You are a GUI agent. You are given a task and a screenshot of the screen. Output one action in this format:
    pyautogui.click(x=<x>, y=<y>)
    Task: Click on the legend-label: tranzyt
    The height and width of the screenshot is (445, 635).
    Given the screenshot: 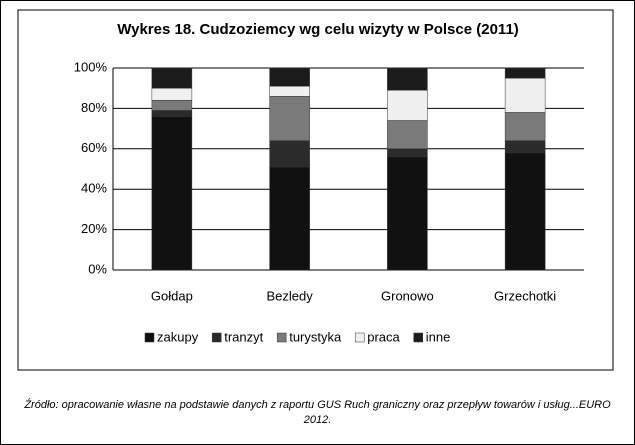 What is the action you would take?
    pyautogui.click(x=243, y=336)
    